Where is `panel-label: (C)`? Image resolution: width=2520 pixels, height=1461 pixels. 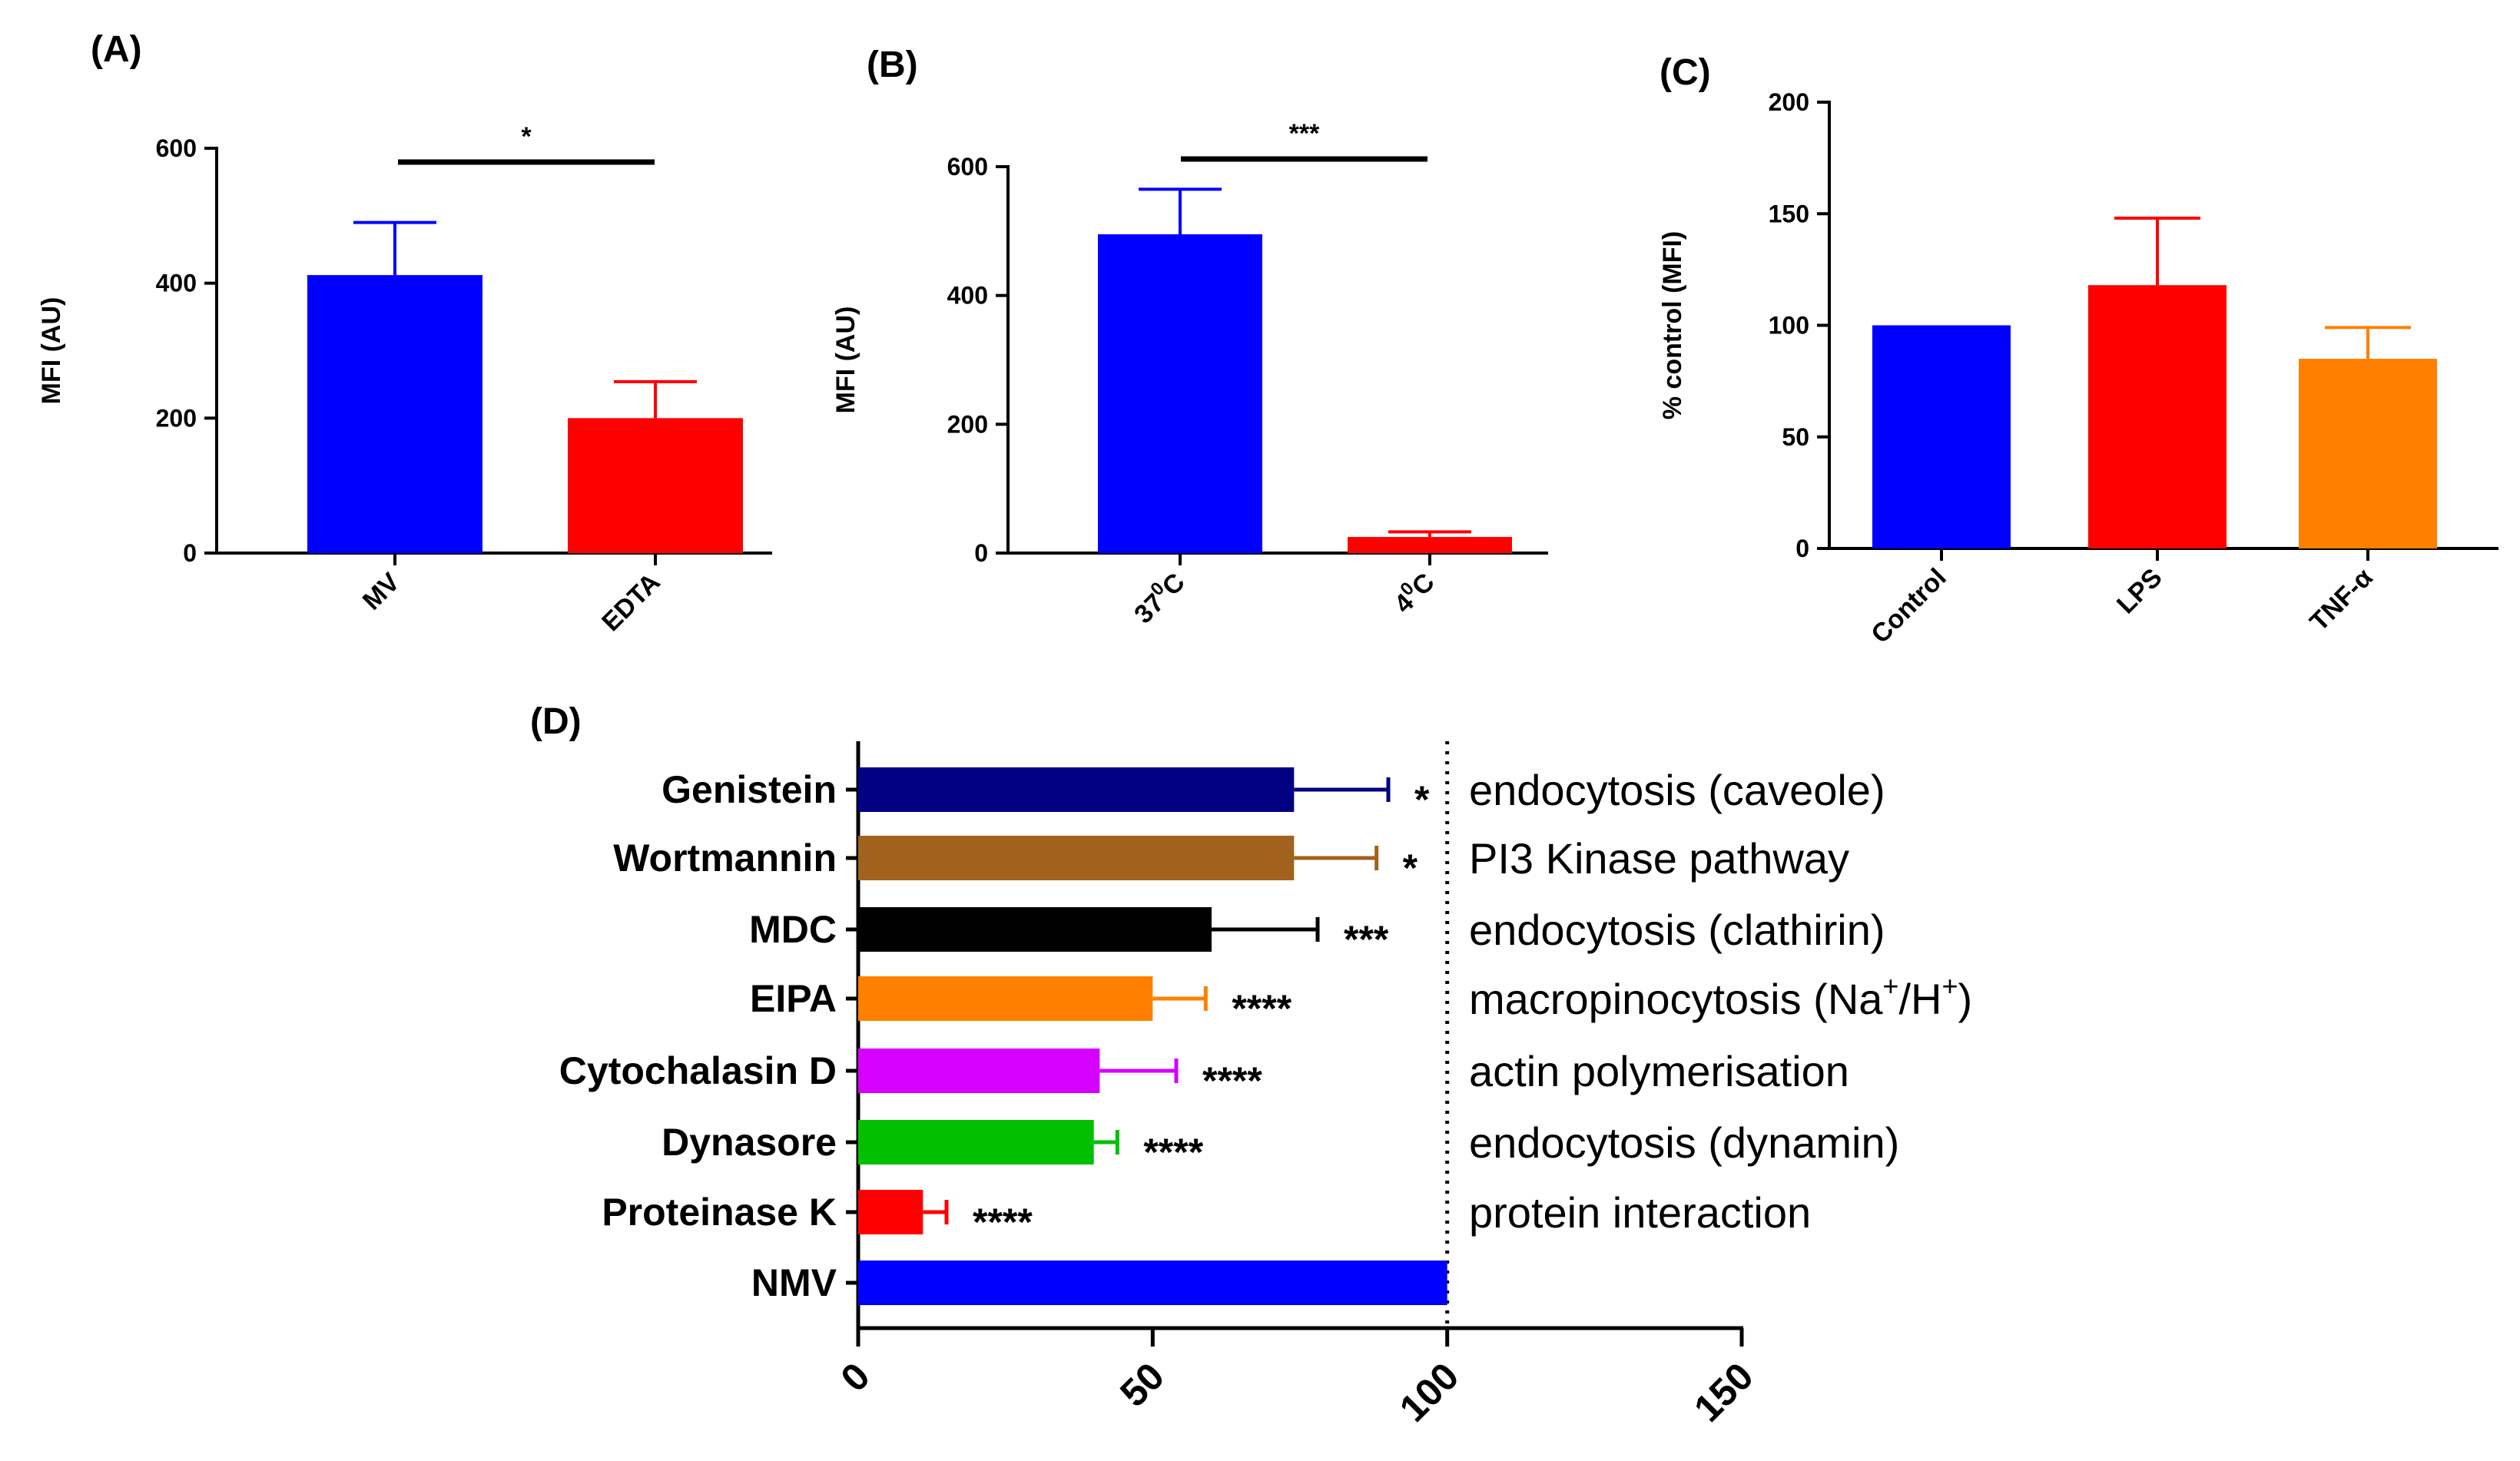 panel-label: (C) is located at coordinates (1686, 73).